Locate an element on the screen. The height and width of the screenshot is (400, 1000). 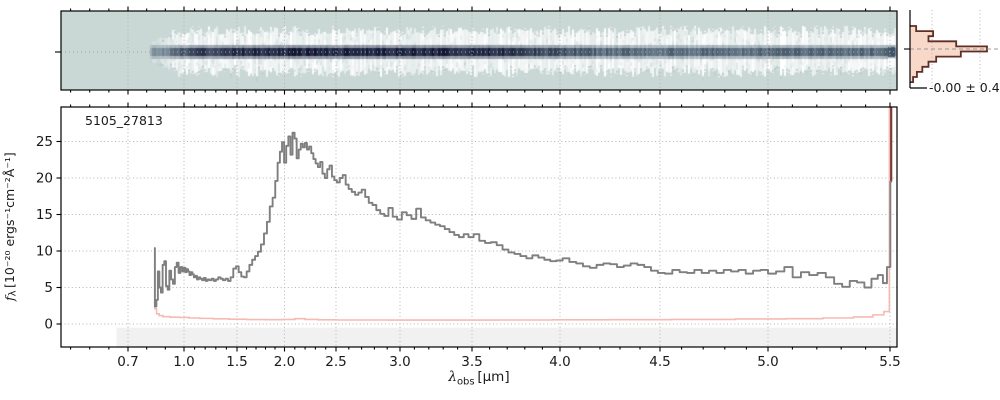
y-tick-label: 5 is located at coordinates (48, 288).